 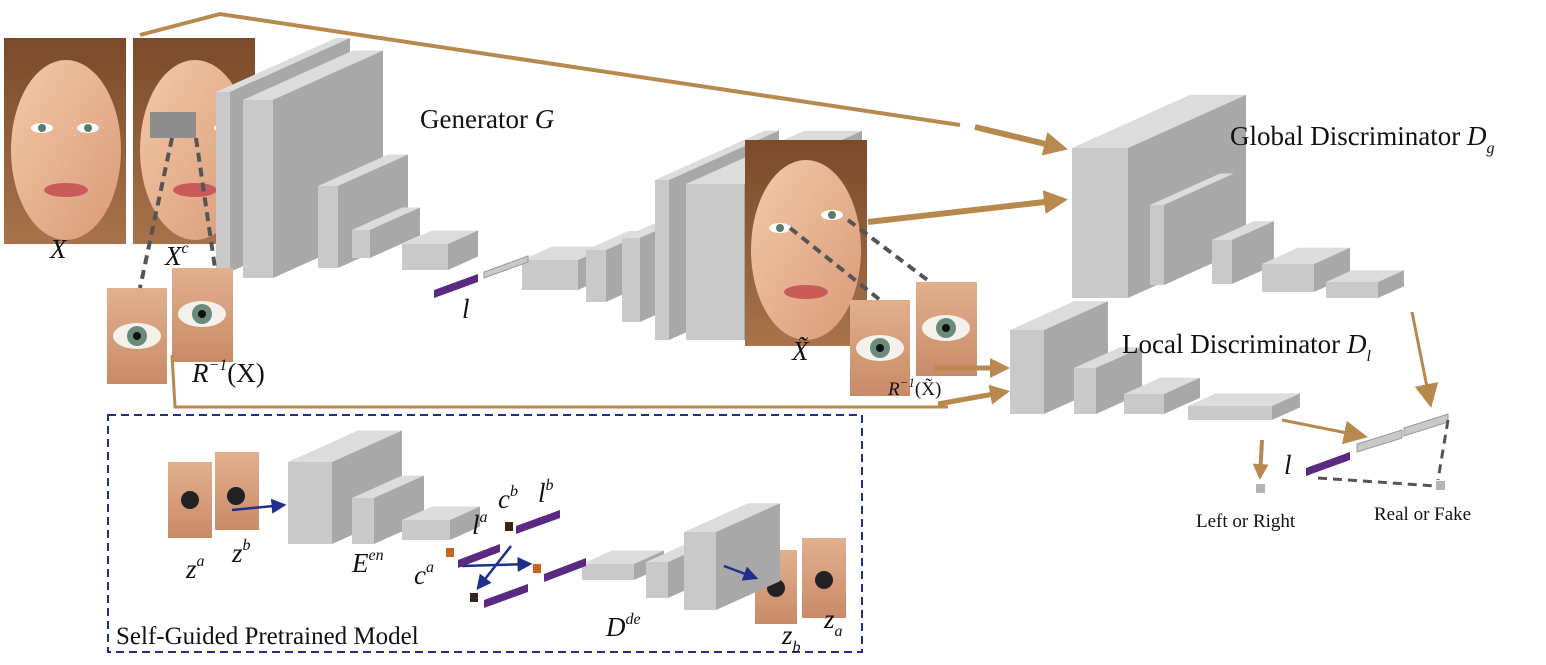 I want to click on label-left-or-right: Left or Right, so click(x=1246, y=521).